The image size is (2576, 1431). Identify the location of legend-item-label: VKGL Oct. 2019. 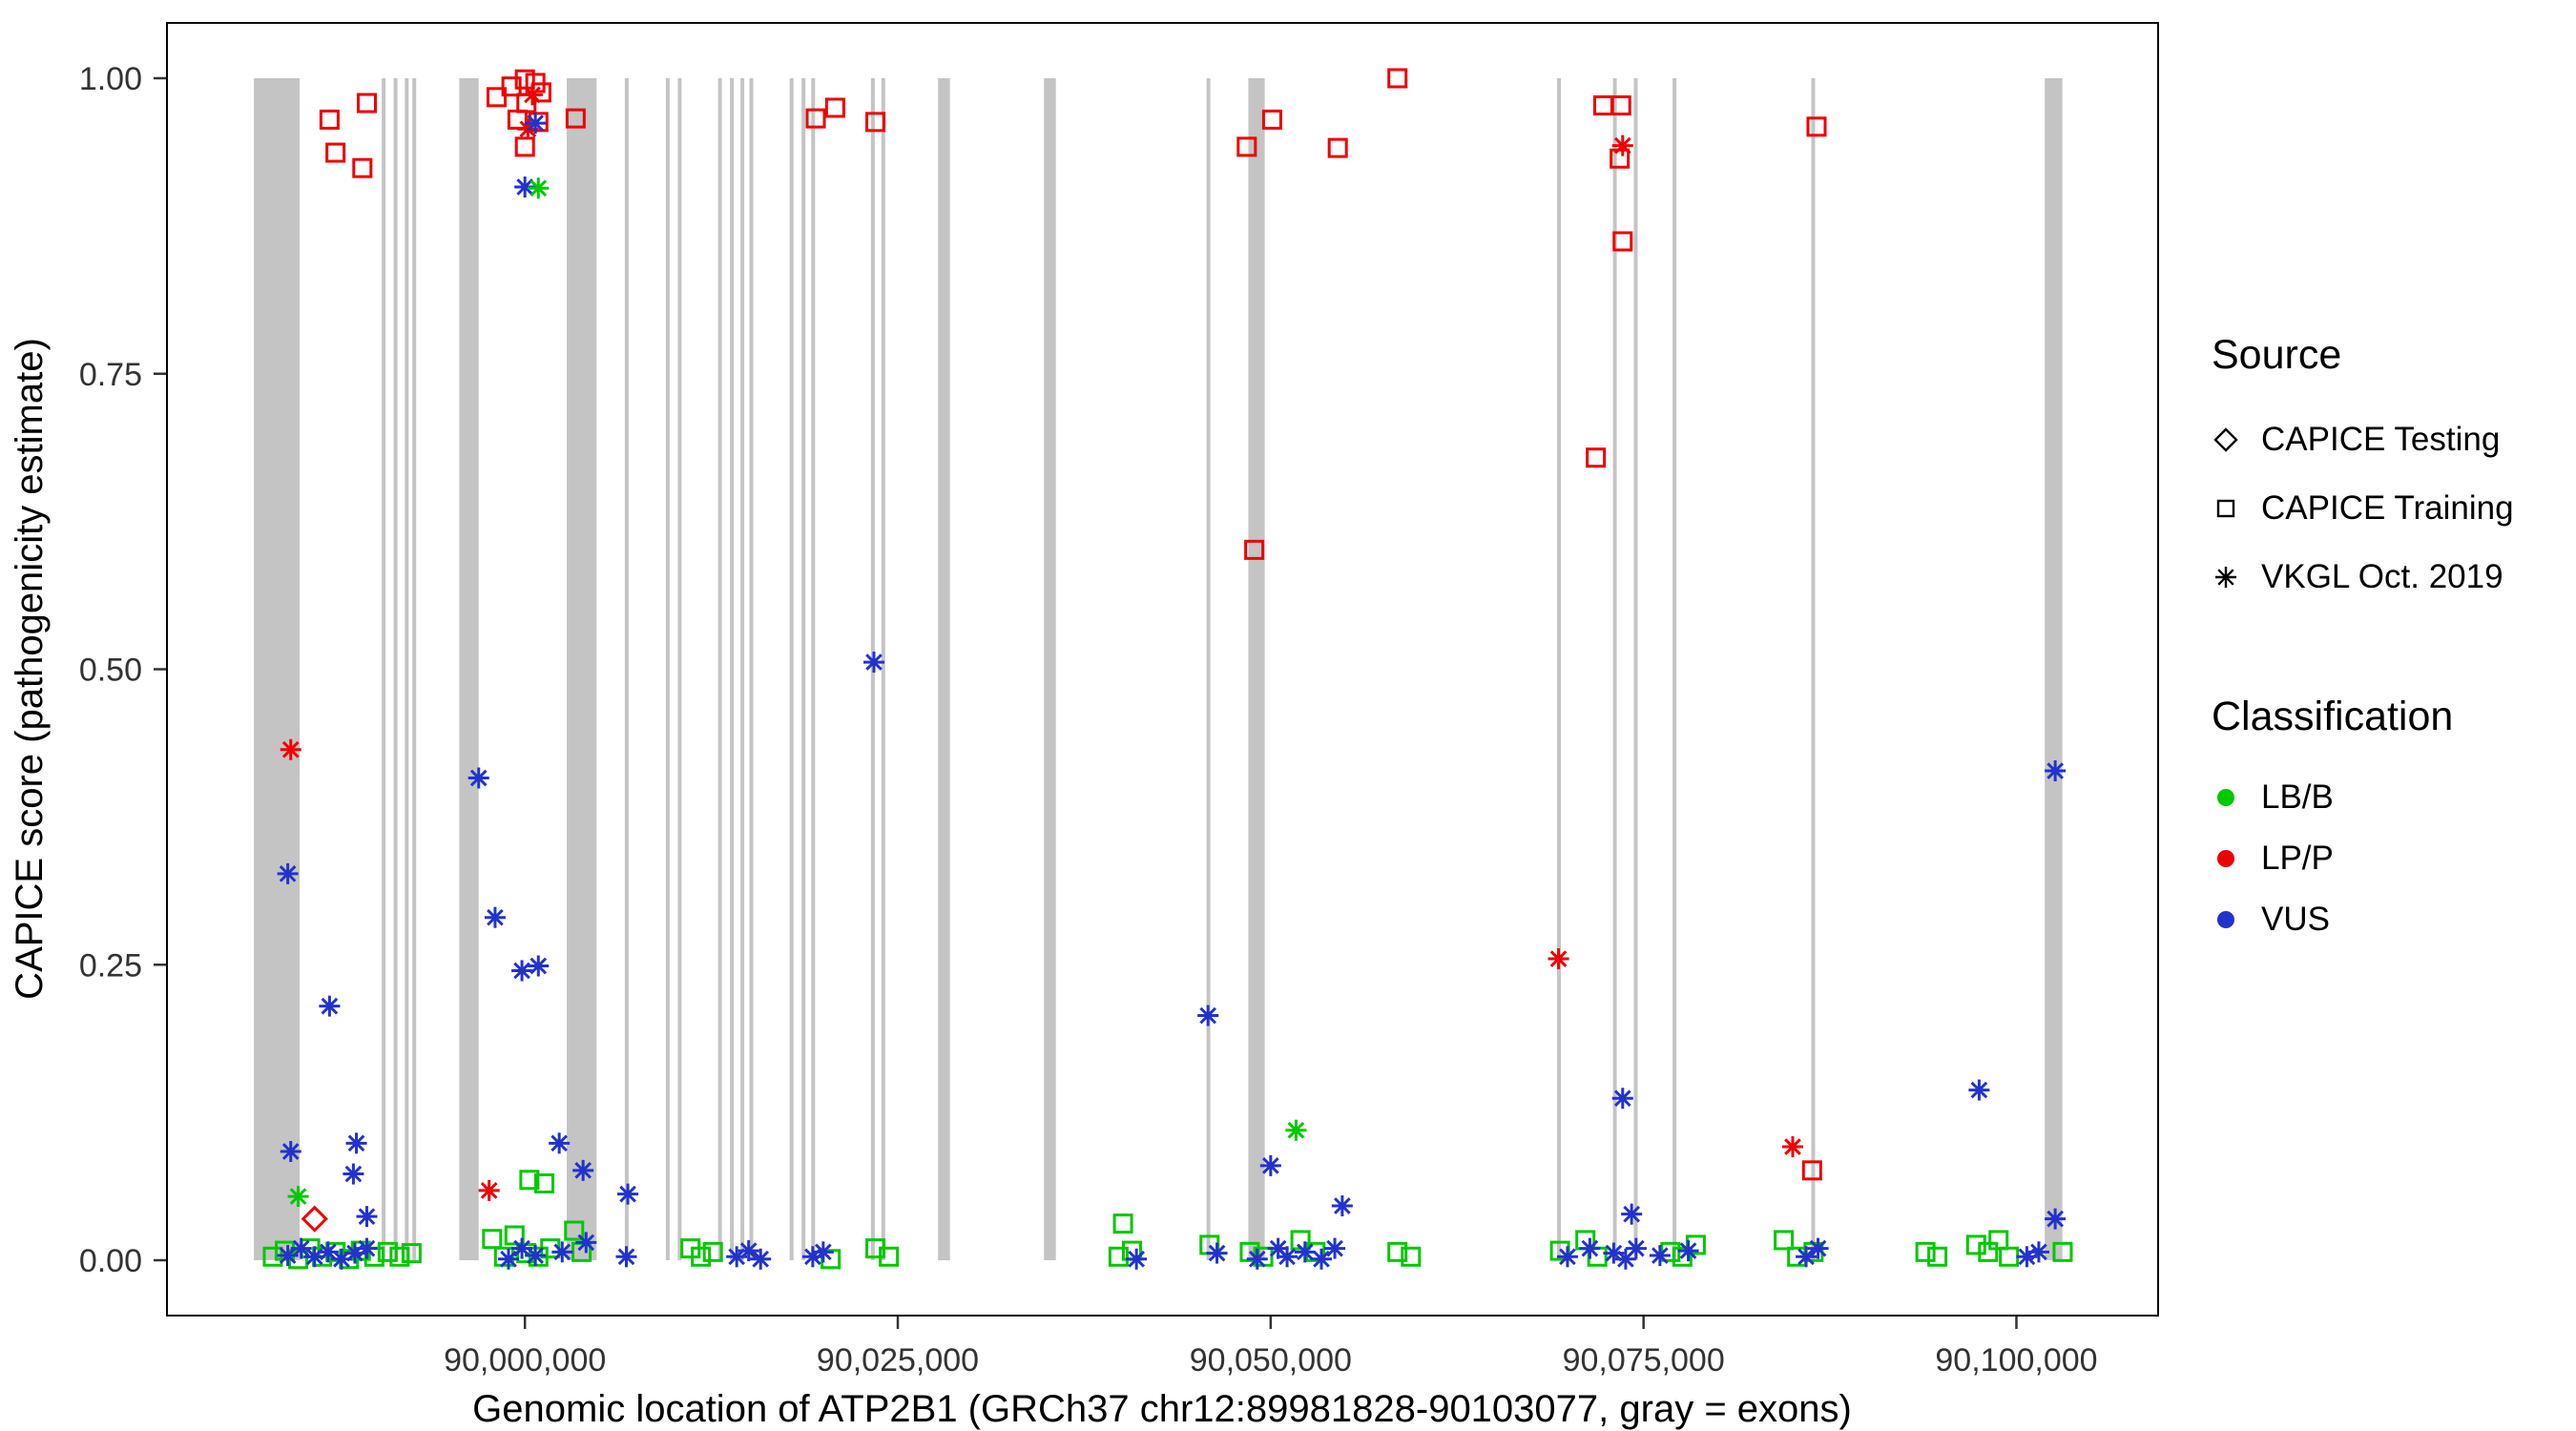
(2382, 577).